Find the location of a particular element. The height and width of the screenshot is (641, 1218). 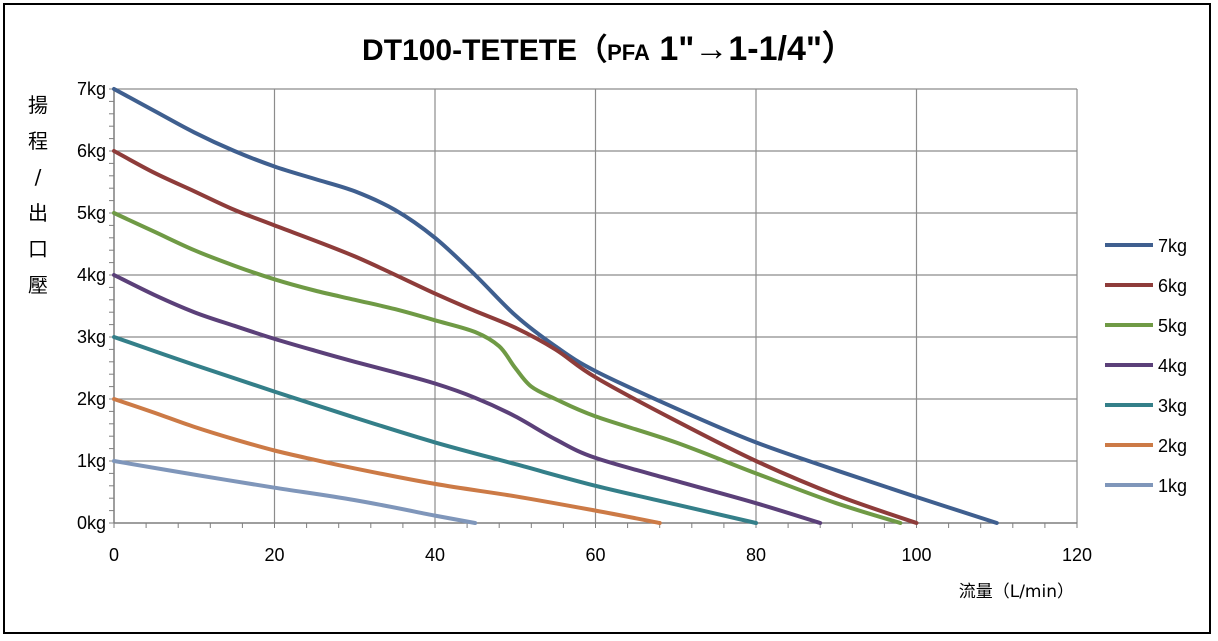

y-axis-label: 揚程 / 出口壓 is located at coordinates (38, 195).